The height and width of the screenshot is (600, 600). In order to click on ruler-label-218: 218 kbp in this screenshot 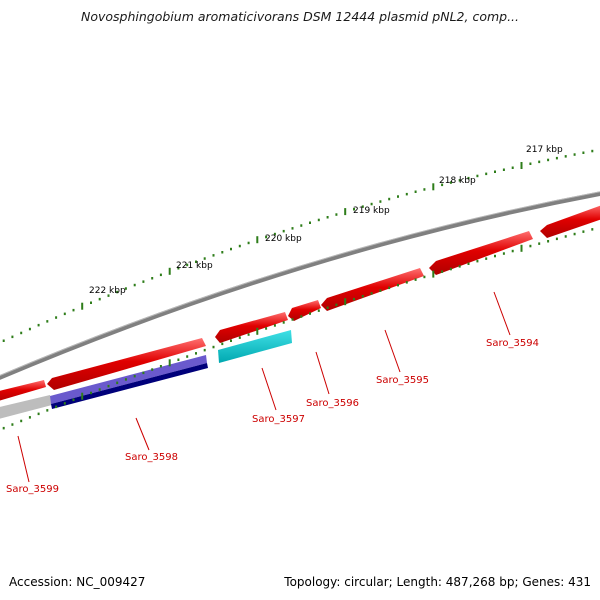, I will do `click(457, 181)`.